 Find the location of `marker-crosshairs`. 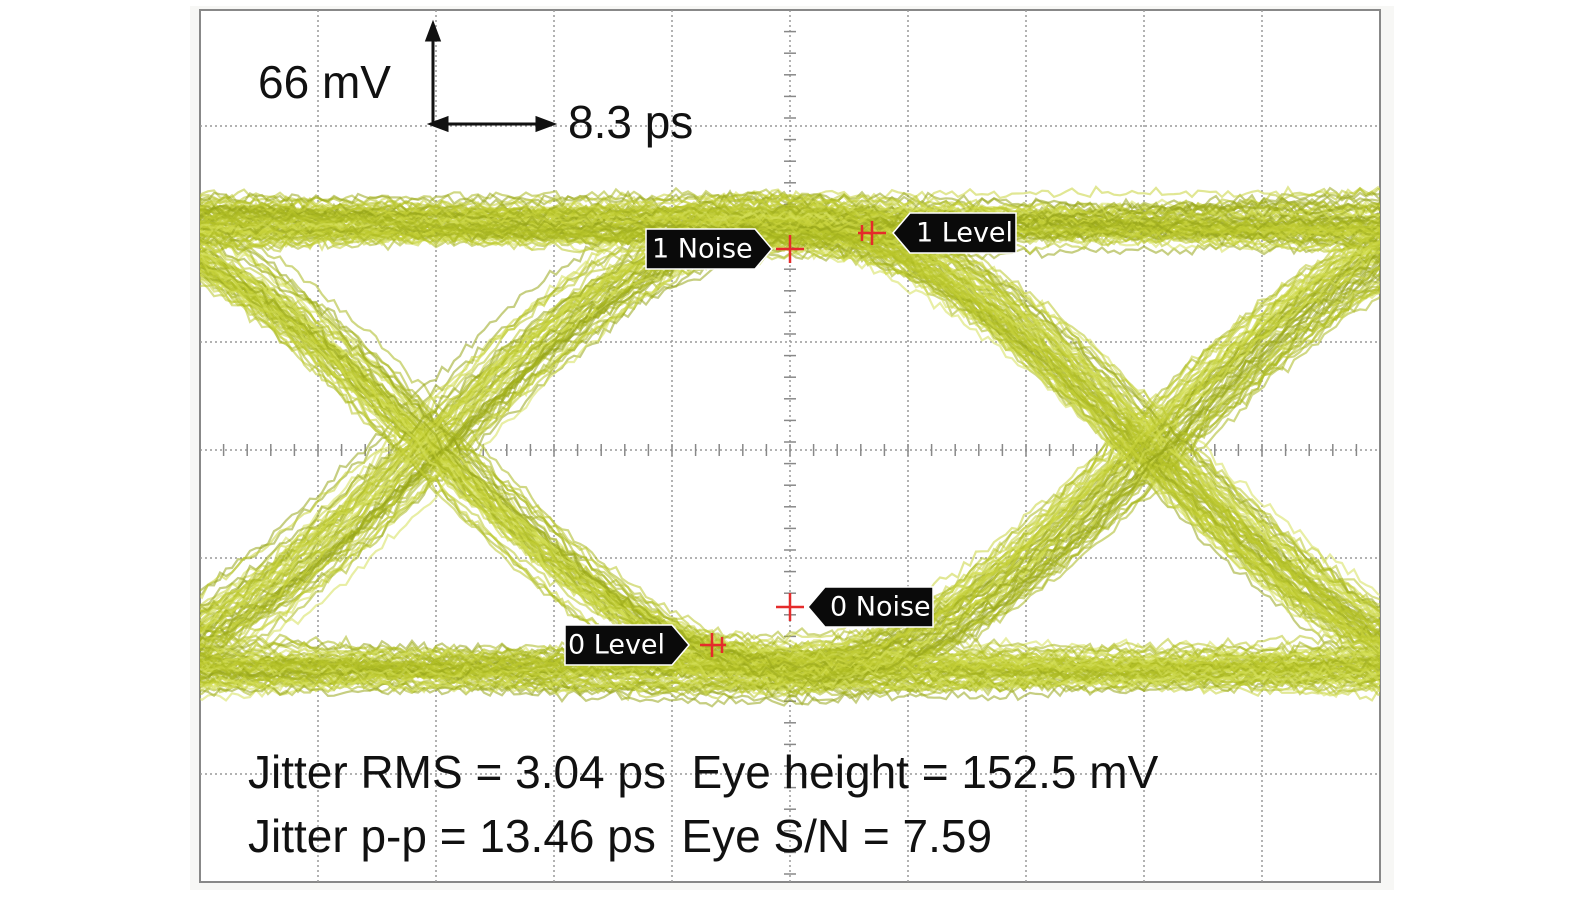

marker-crosshairs is located at coordinates (793, 439).